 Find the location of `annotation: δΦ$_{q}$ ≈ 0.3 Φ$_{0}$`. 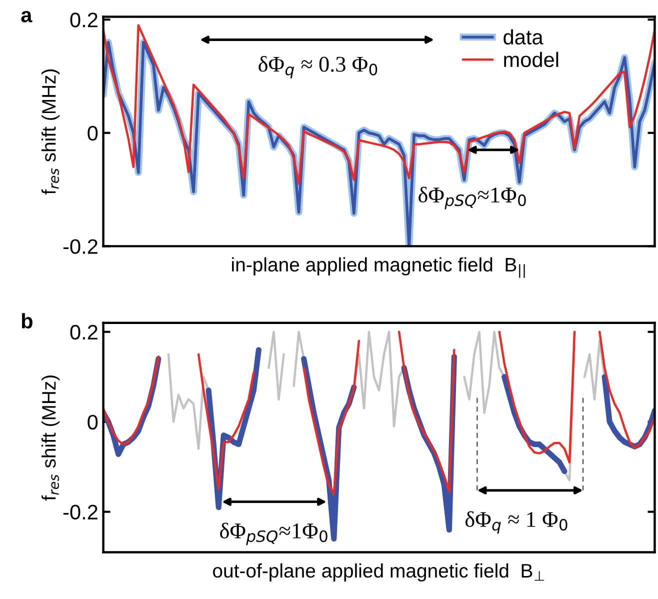

annotation: δΦ$_{q}$ ≈ 0.3 Φ$_{0}$ is located at coordinates (318, 67).